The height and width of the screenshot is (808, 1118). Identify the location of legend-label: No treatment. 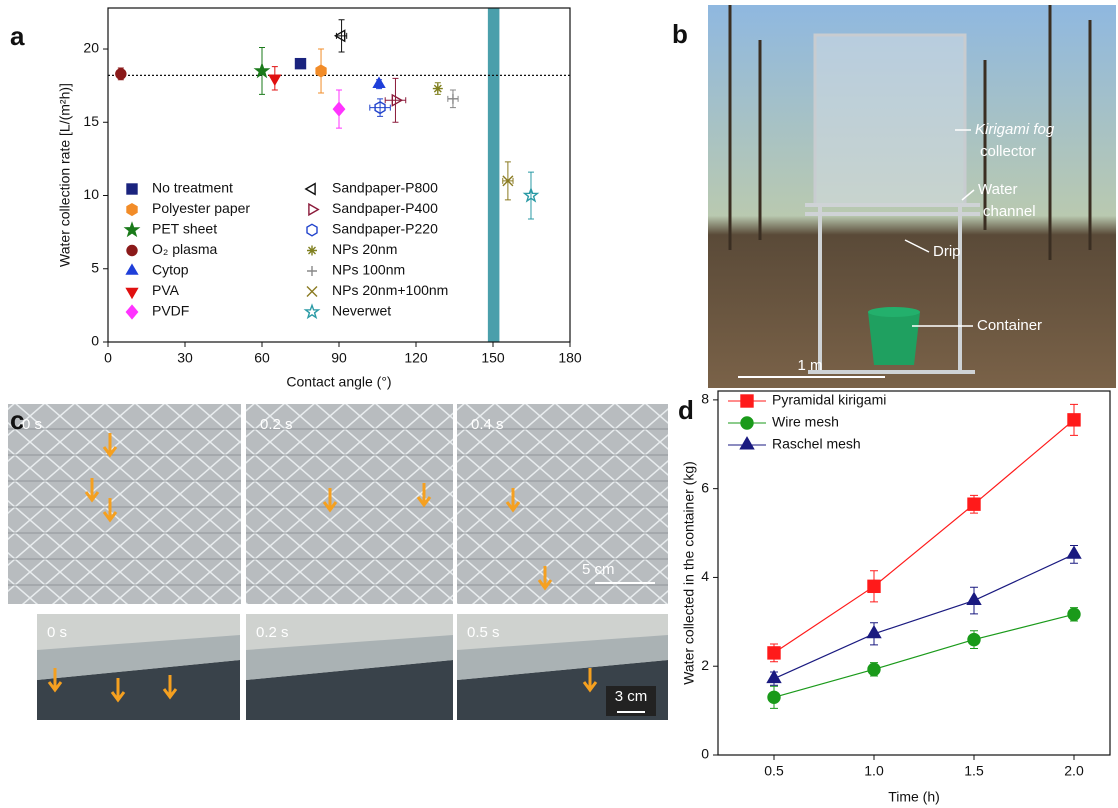
(192, 188).